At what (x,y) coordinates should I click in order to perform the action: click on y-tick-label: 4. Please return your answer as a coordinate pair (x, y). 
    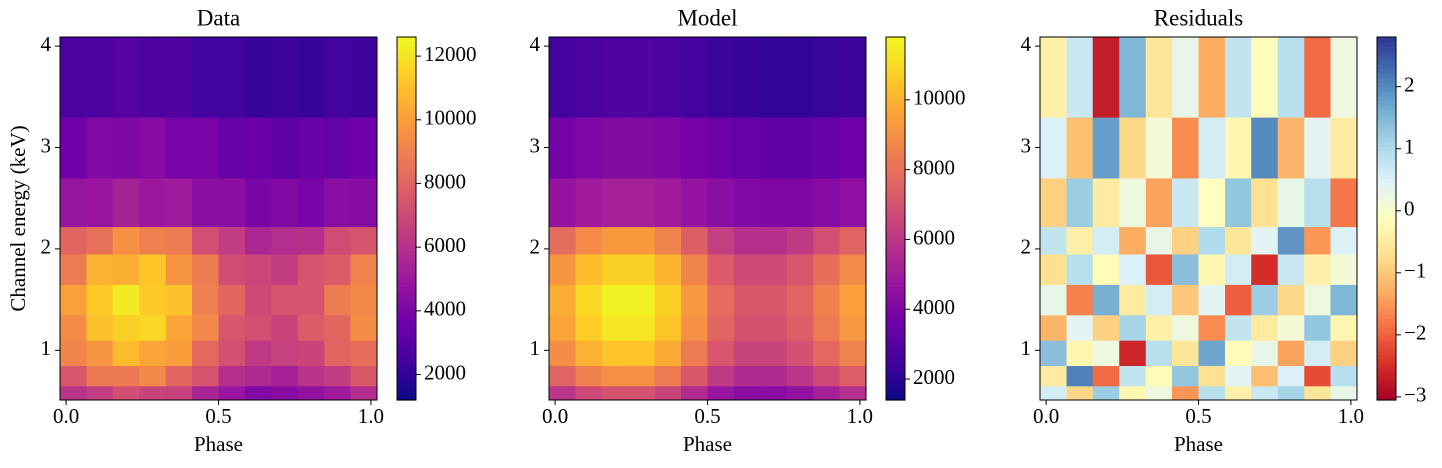
    Looking at the image, I should click on (535, 44).